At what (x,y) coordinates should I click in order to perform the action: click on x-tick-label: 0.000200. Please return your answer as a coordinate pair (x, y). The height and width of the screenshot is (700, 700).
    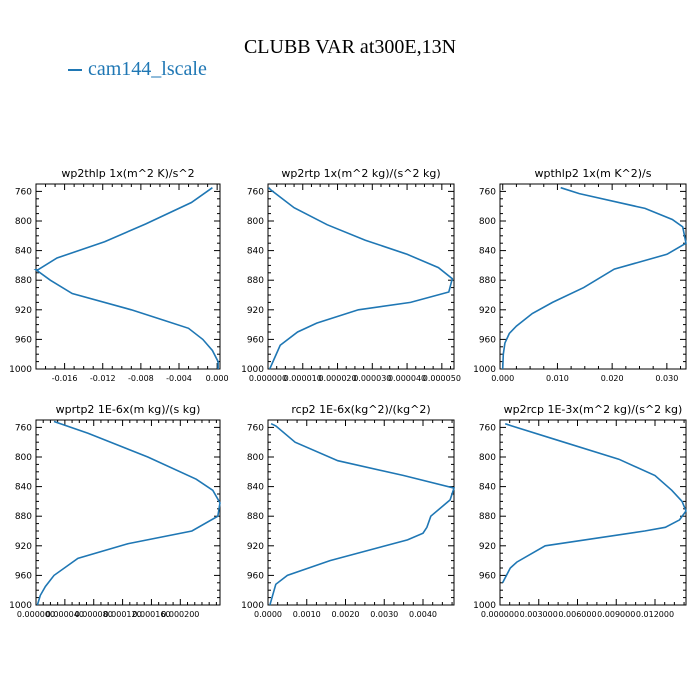
    Looking at the image, I should click on (180, 614).